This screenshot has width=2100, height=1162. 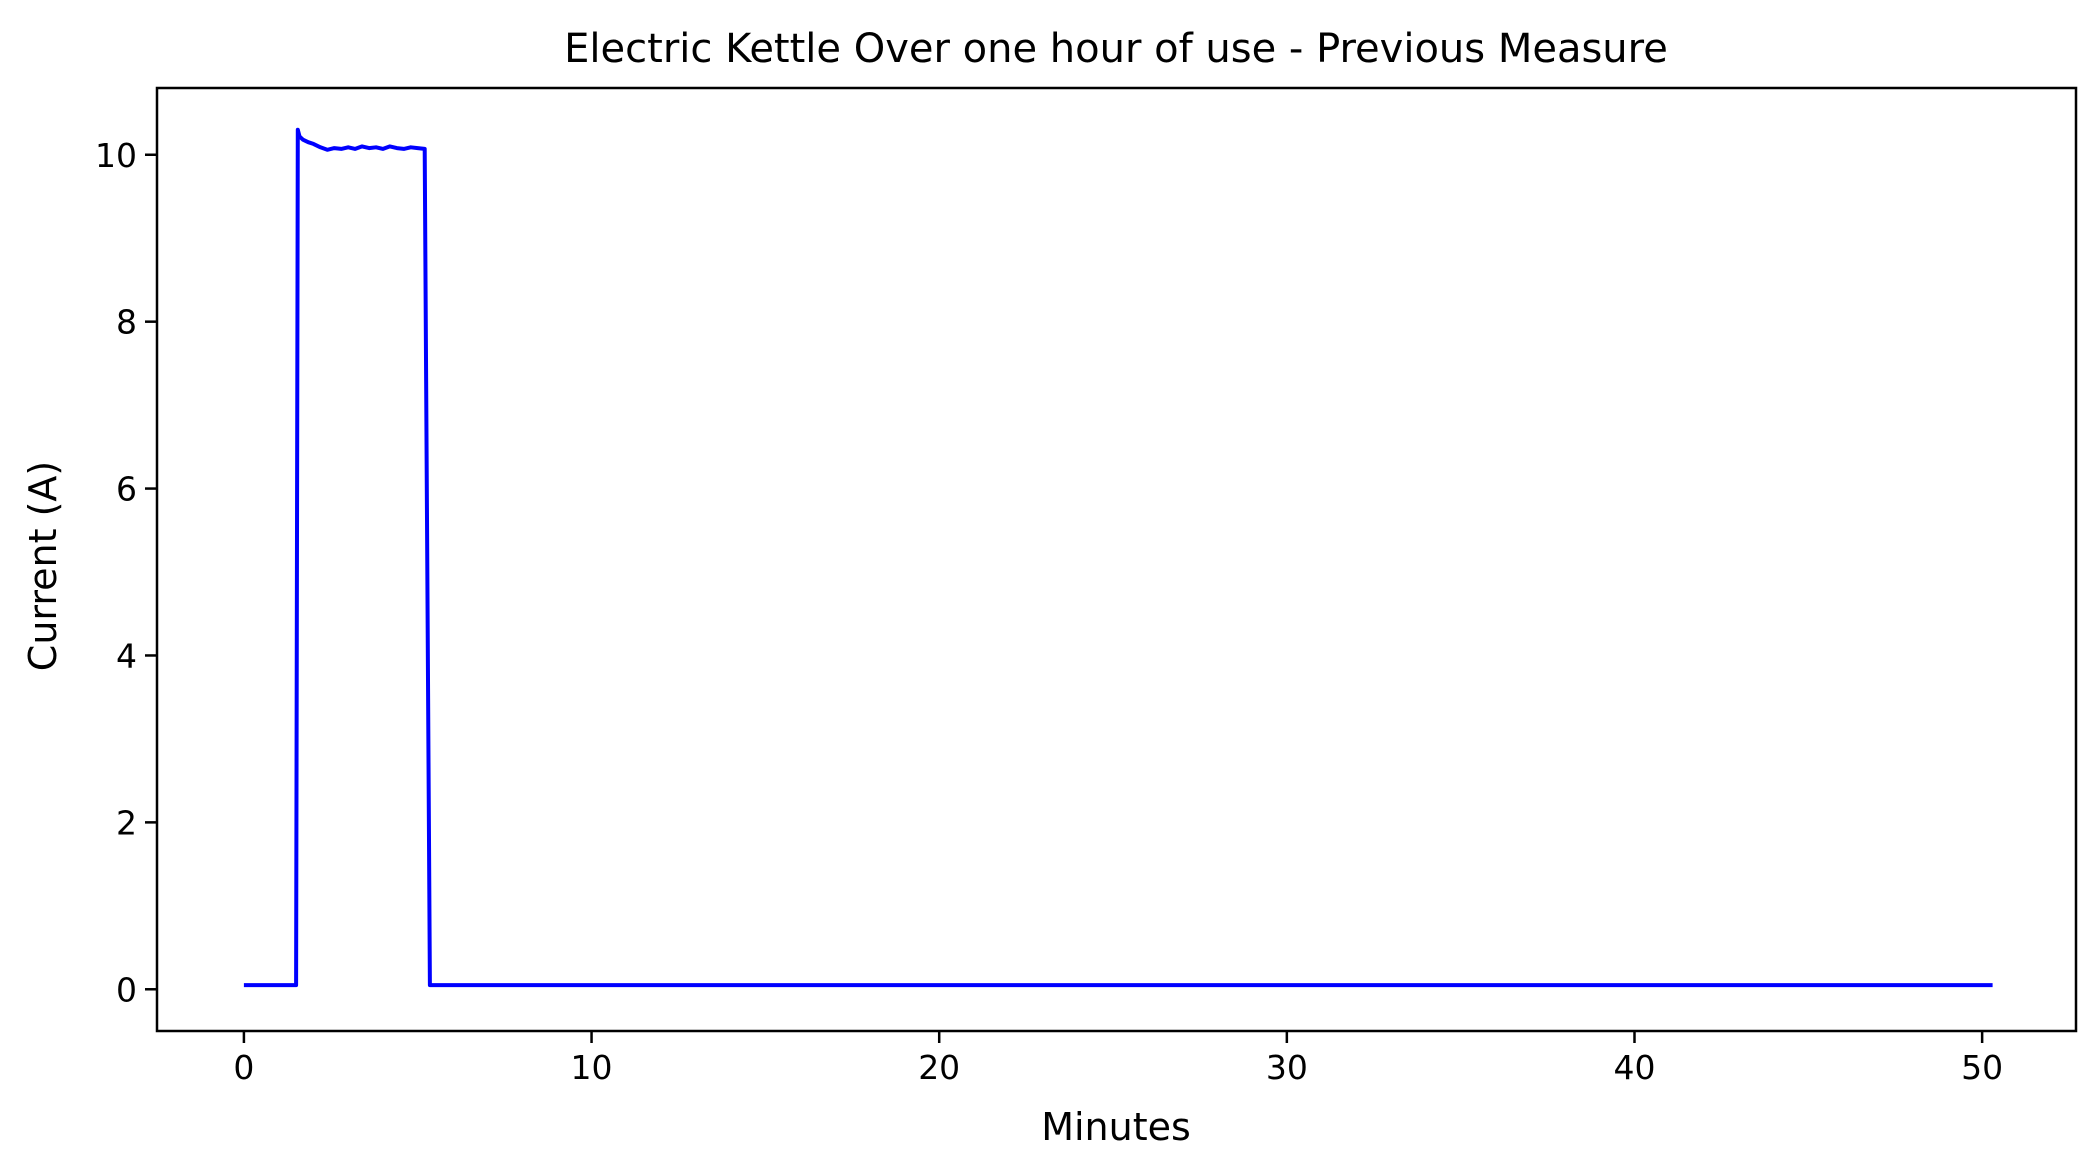 What do you see at coordinates (939, 1067) in the screenshot?
I see `x-tick-label: 20` at bounding box center [939, 1067].